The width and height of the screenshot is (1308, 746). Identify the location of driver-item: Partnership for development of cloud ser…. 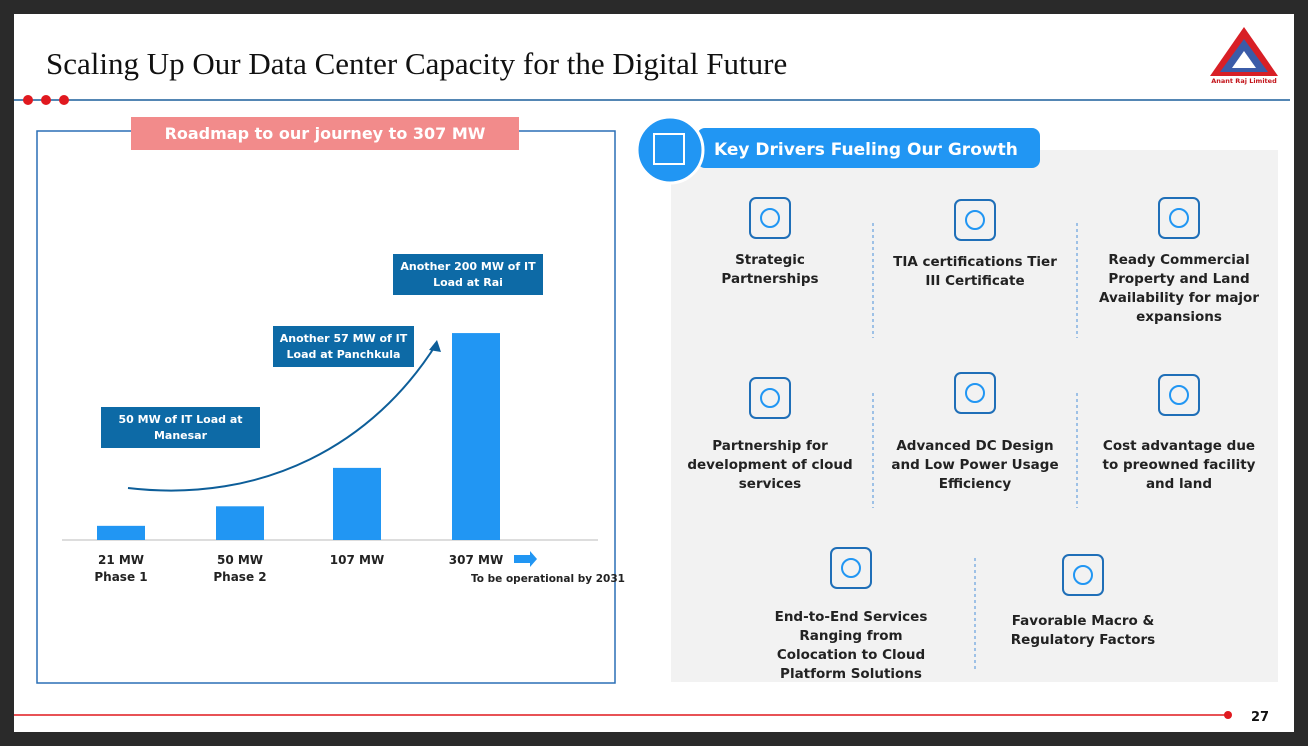
(770, 465).